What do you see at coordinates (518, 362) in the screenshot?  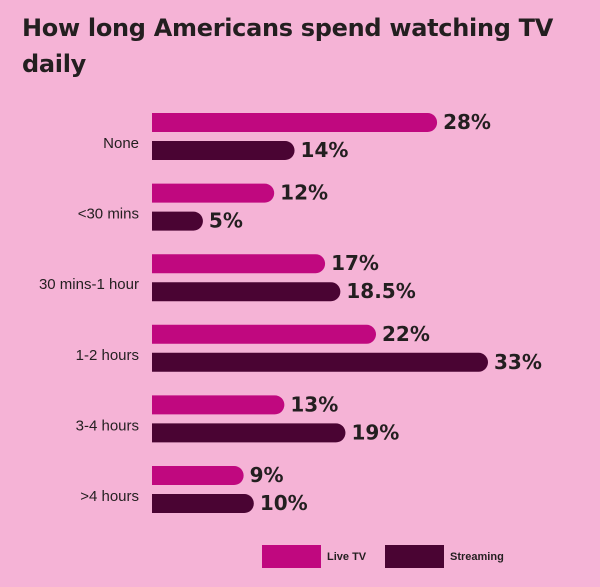 I see `value-label: 33%` at bounding box center [518, 362].